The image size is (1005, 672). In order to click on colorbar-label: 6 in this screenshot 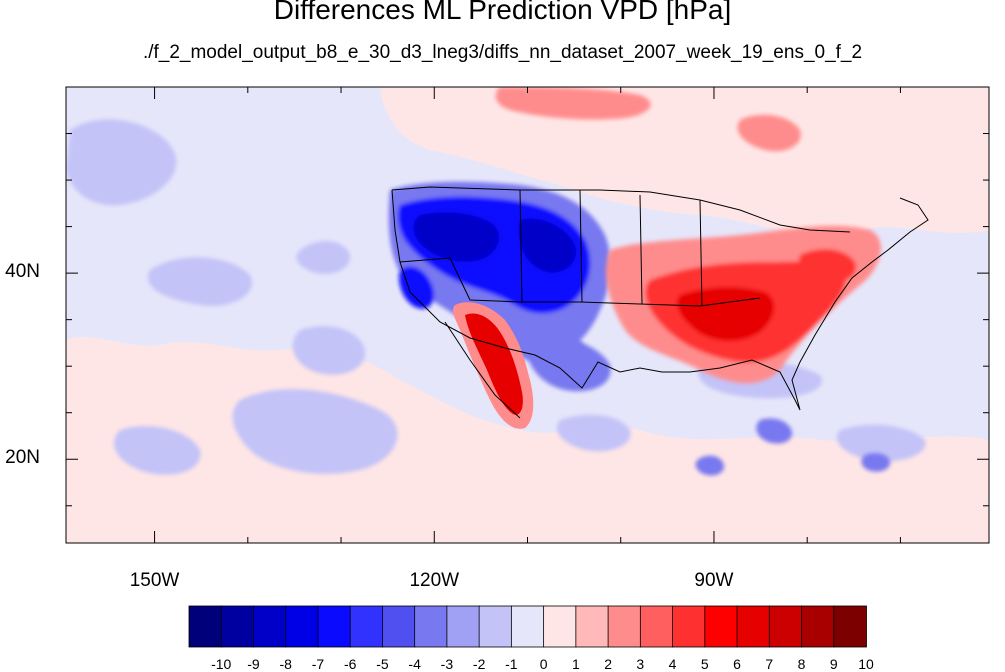, I will do `click(737, 664)`.